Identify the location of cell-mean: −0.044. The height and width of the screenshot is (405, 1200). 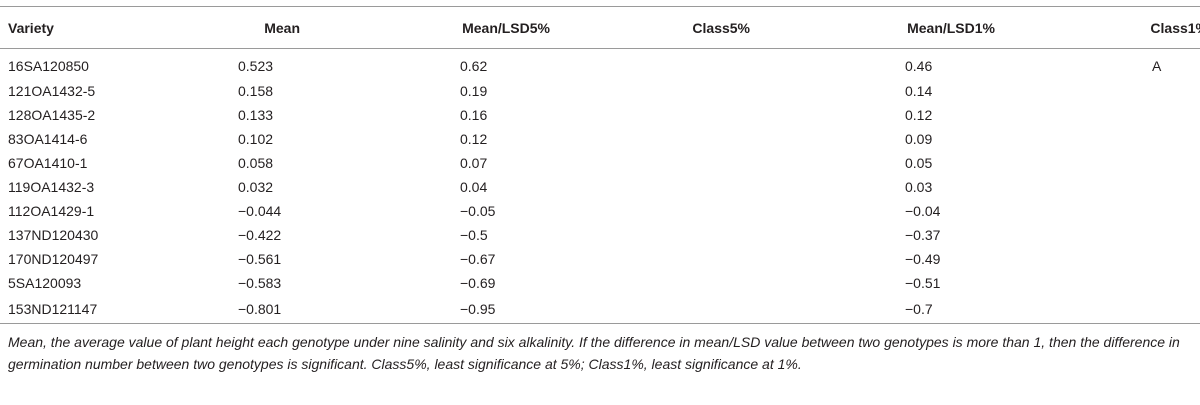
(256, 211).